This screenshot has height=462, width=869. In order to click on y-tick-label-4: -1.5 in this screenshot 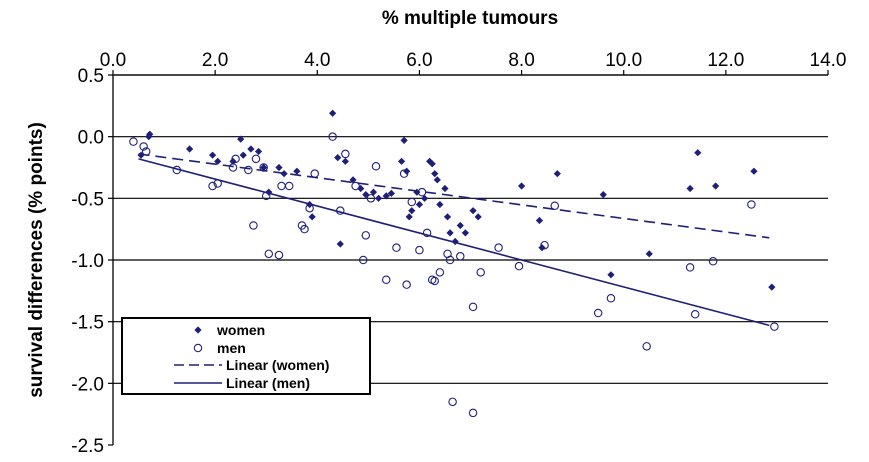, I will do `click(87, 323)`.